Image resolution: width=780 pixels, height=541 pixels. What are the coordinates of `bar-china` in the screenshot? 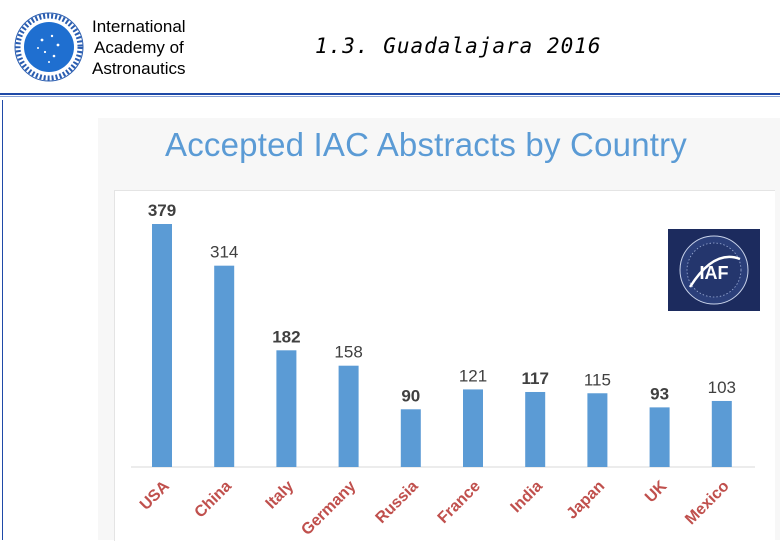 It's located at (224, 366).